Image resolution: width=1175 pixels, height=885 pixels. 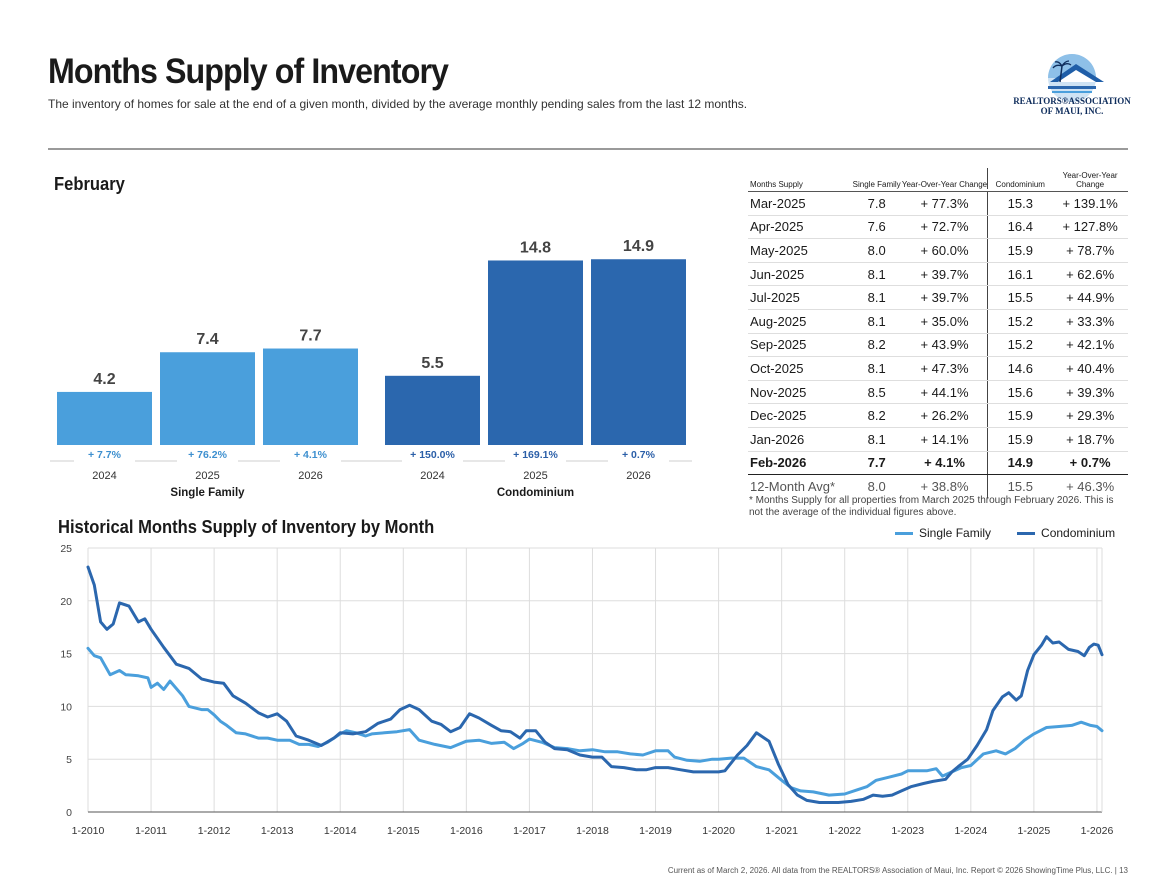 I want to click on x-tick-label: 1-2019, so click(x=655, y=831).